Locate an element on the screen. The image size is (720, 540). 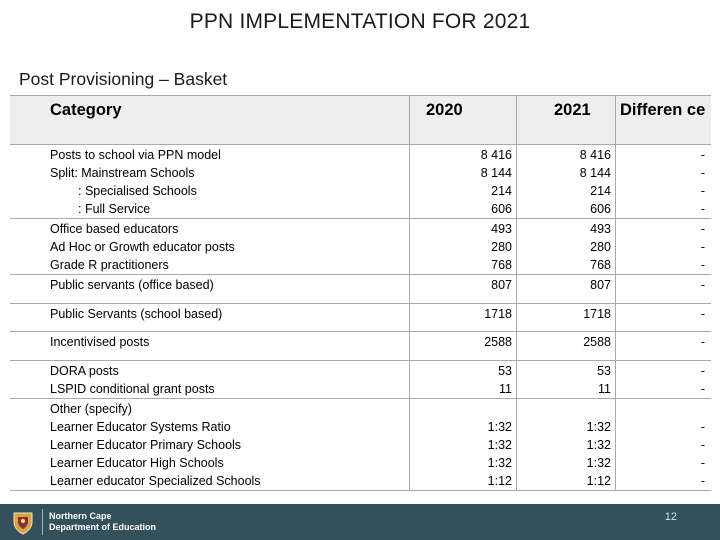
row-label: Split: Mainstream Schools is located at coordinates (122, 173).